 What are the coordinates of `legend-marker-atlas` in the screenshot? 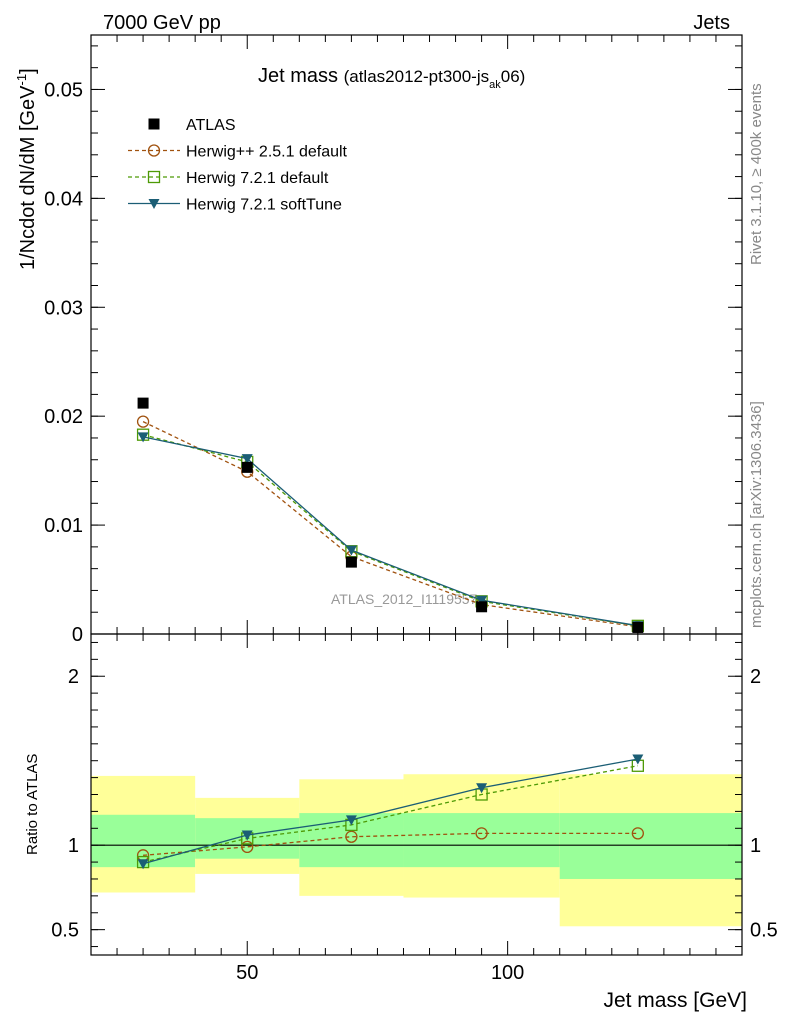 It's located at (154, 124).